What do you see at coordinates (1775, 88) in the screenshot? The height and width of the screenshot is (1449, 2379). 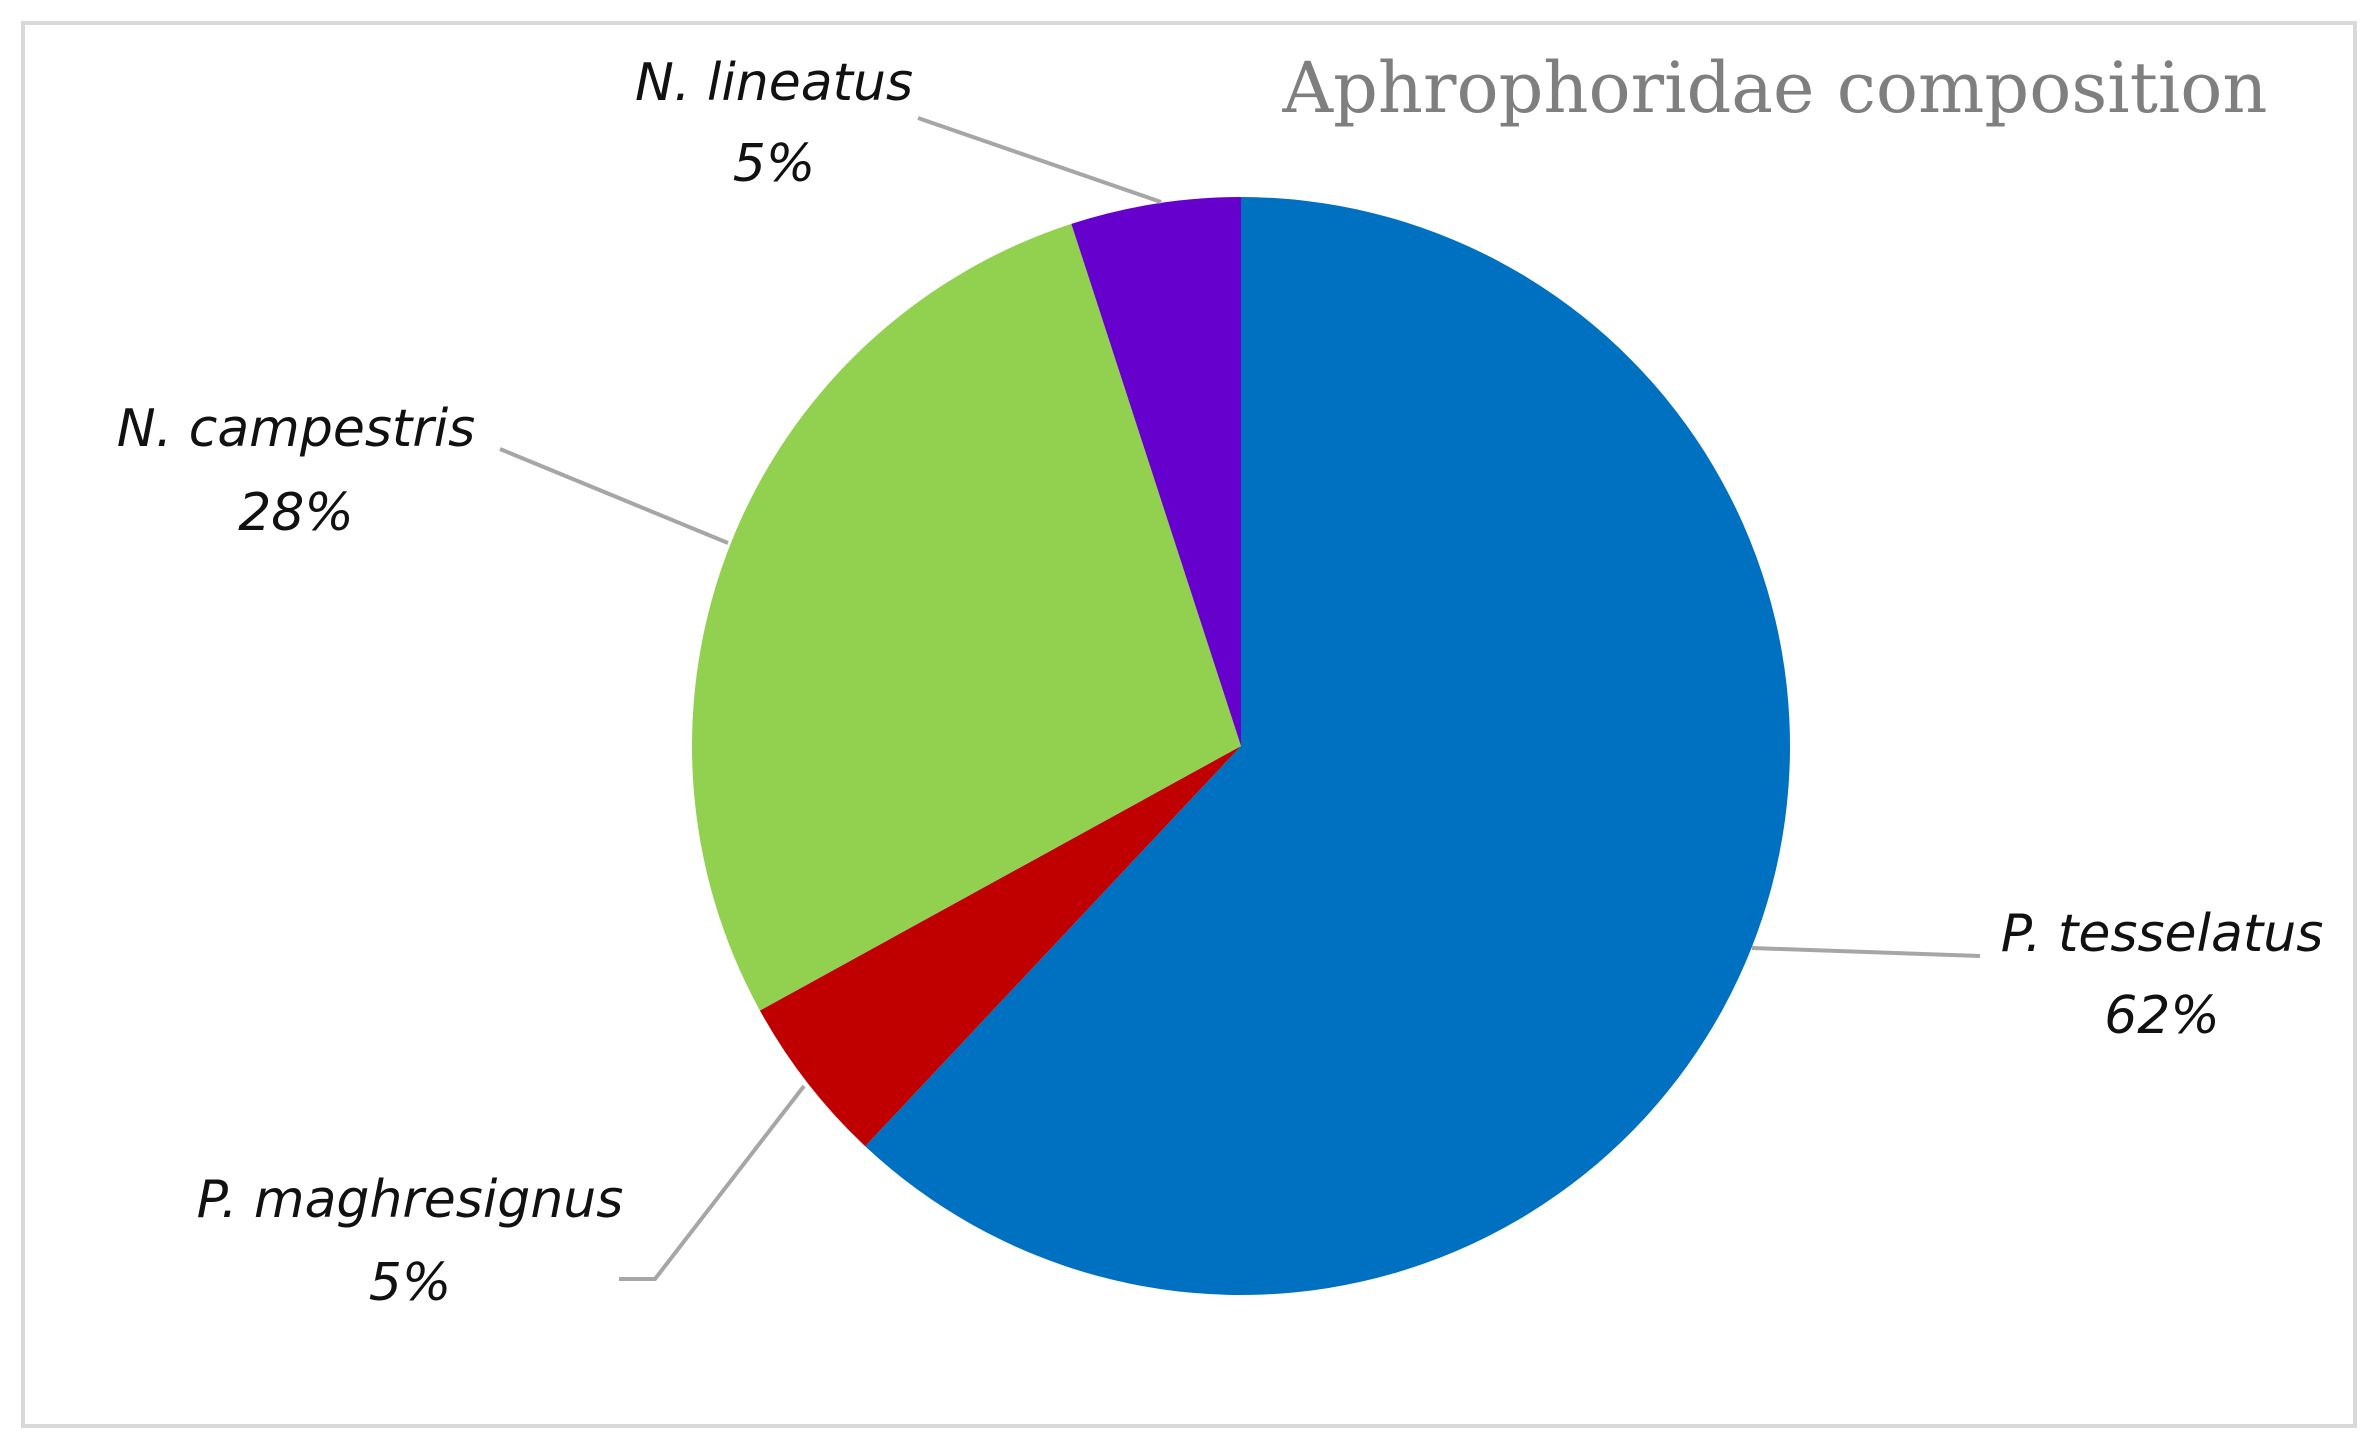 I see `chart-title: Aphrophoridae composition` at bounding box center [1775, 88].